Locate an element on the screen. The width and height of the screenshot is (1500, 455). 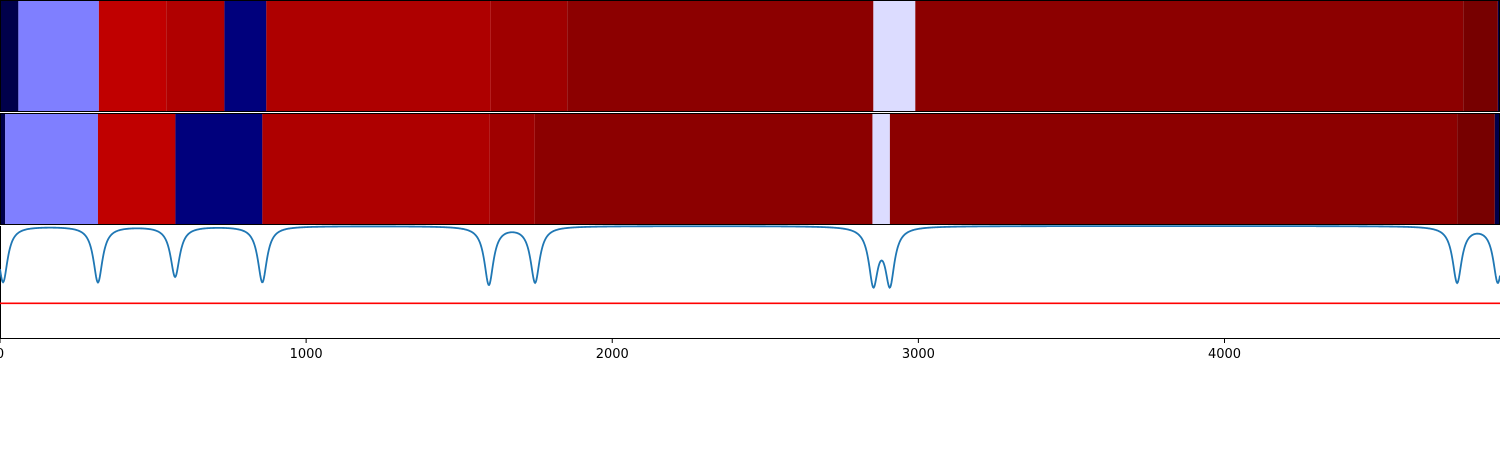
x-axis: 0 1000 2000 3000 4000 is located at coordinates (620, 350).